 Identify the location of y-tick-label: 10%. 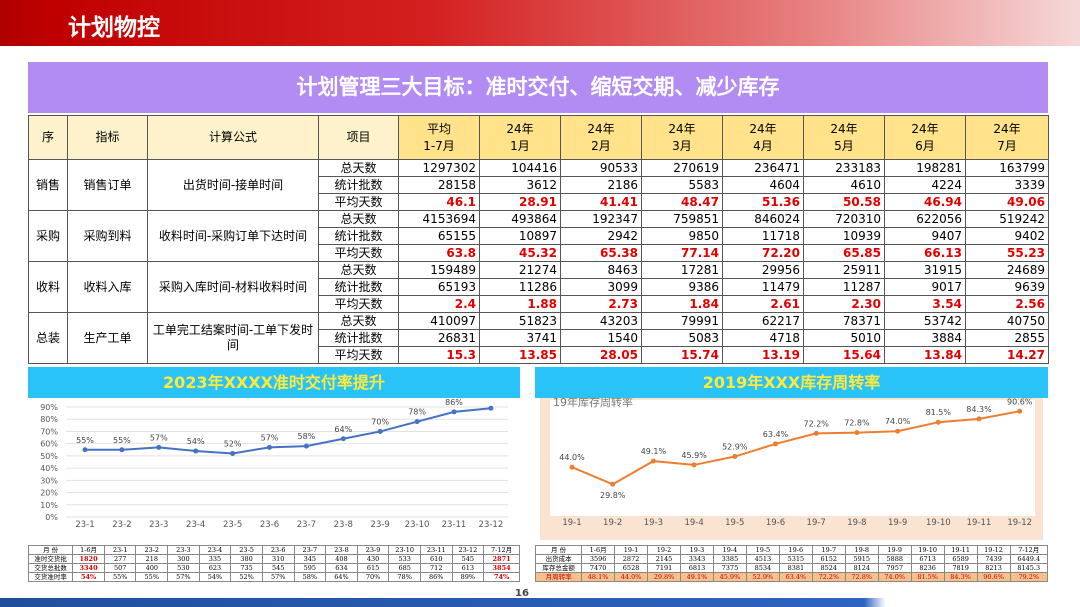
(49, 505).